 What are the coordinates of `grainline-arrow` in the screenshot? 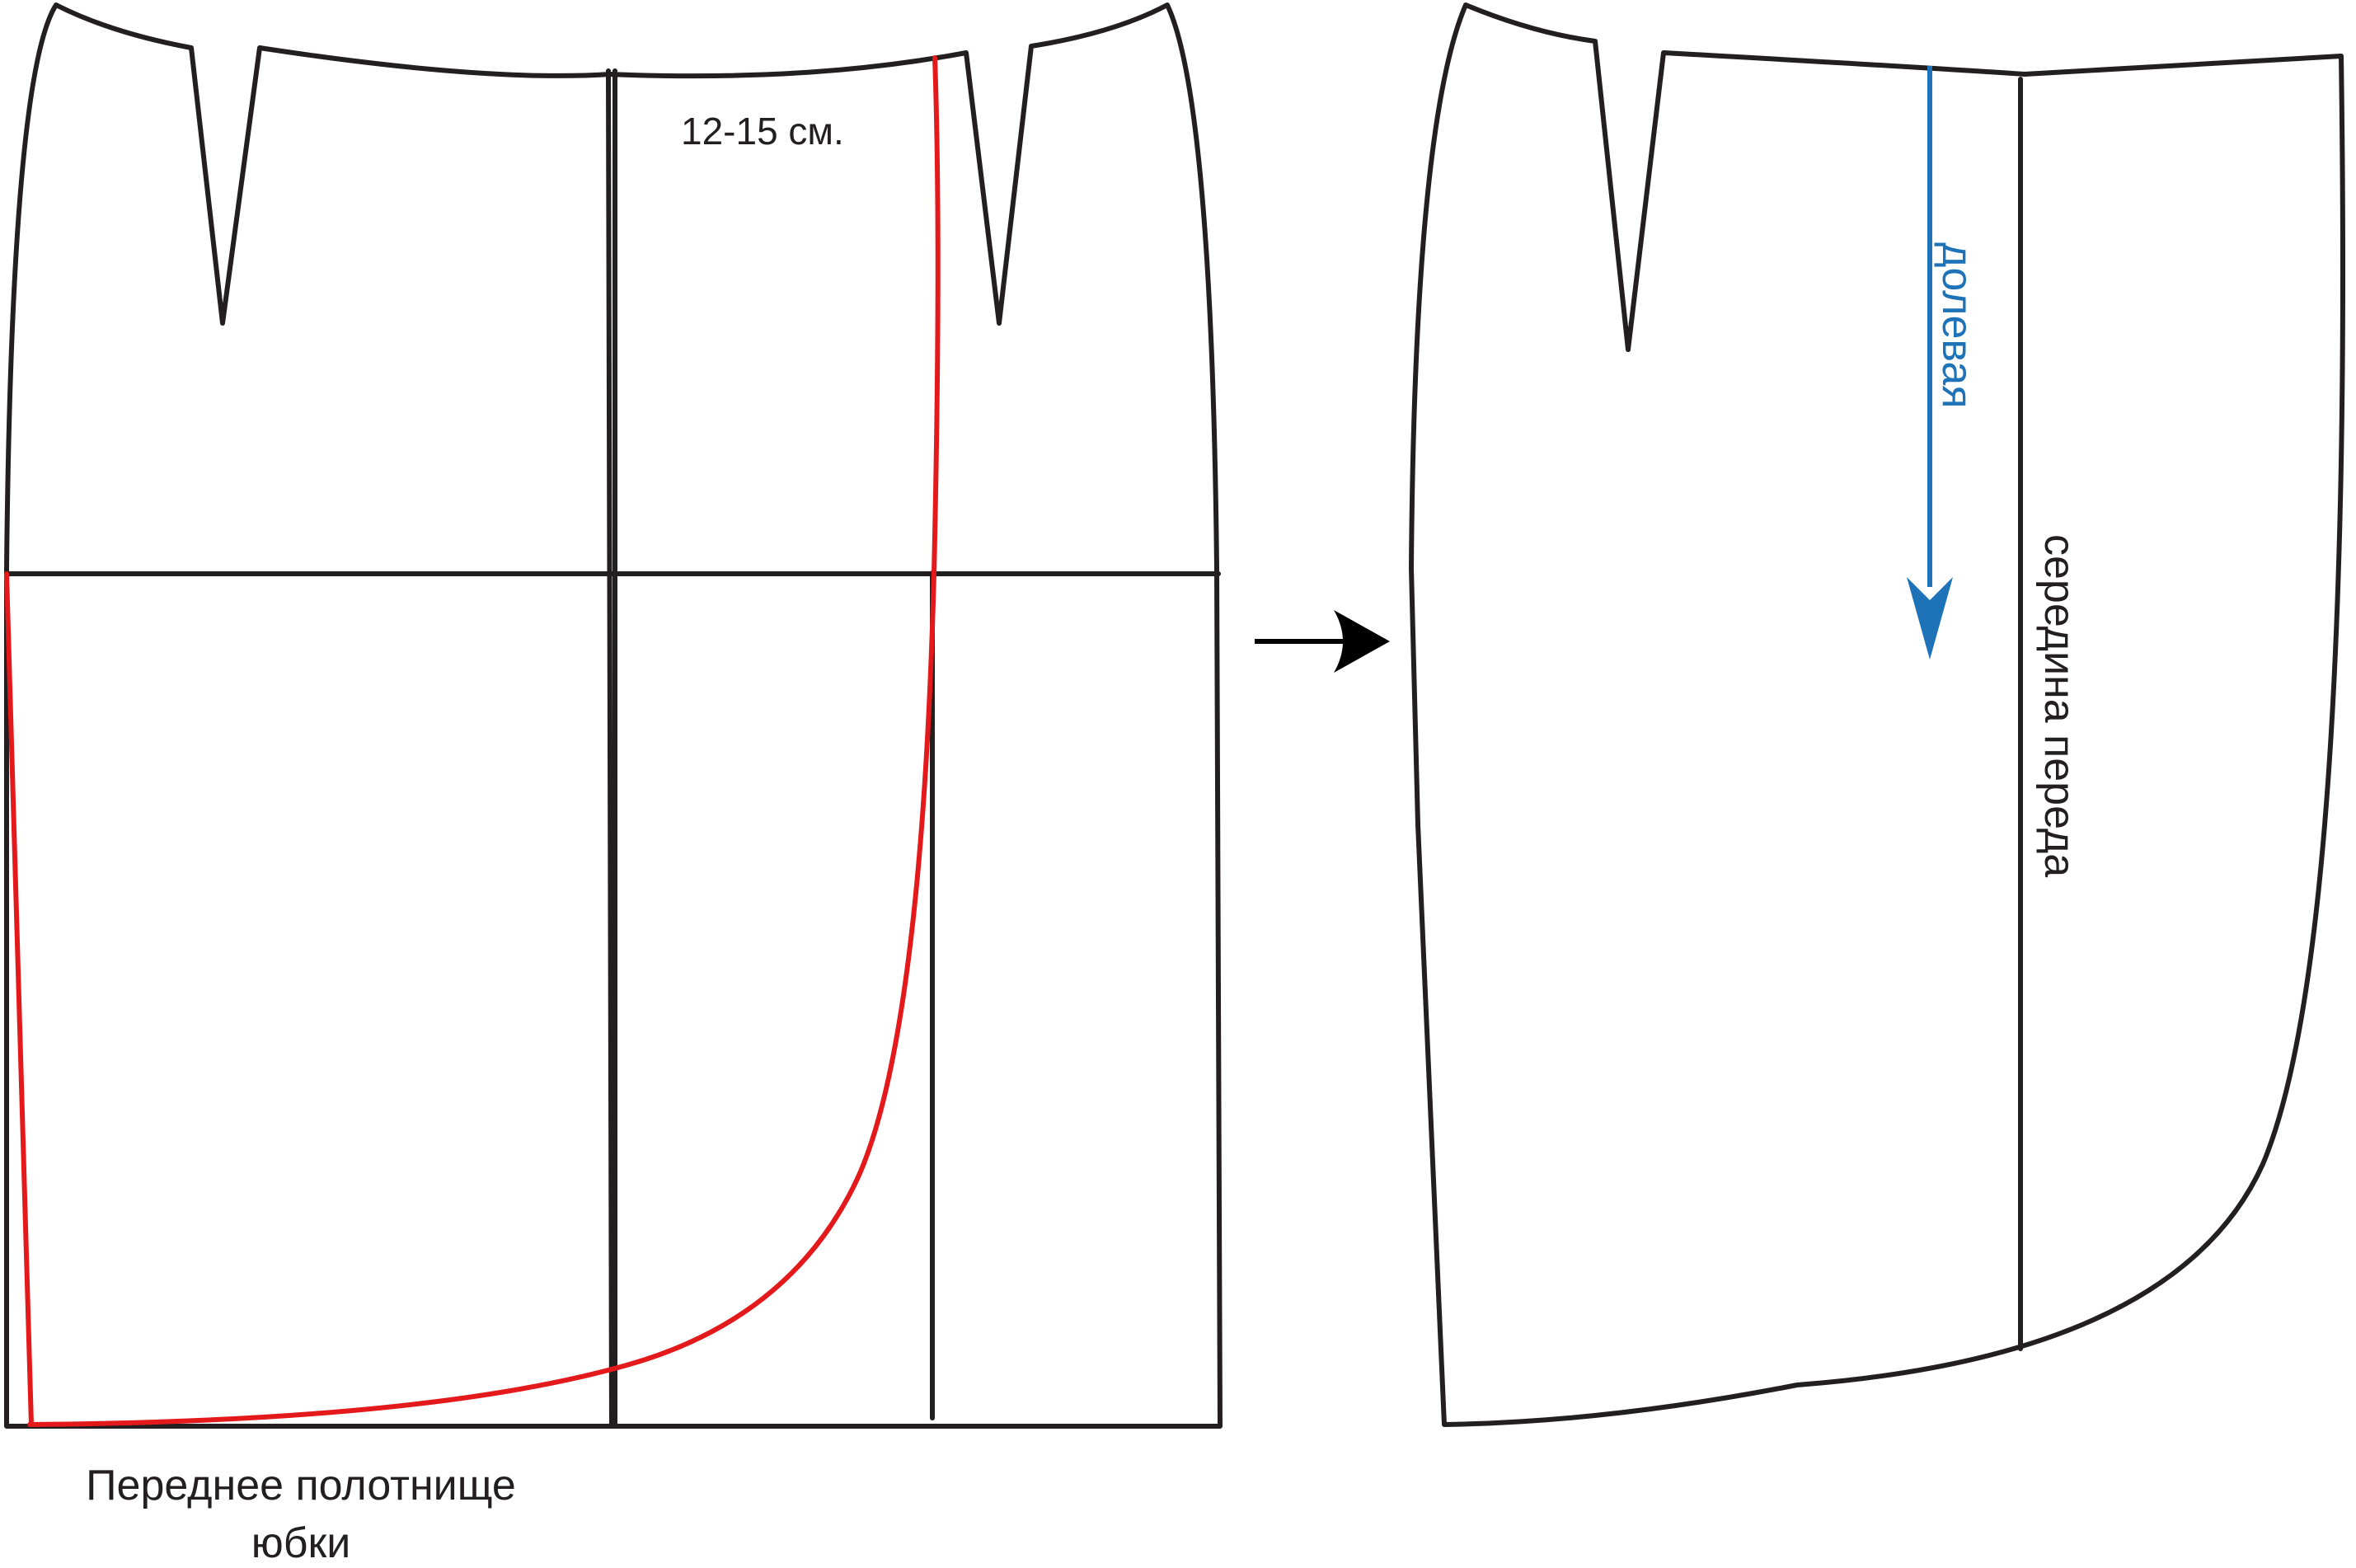 It's located at (1930, 363).